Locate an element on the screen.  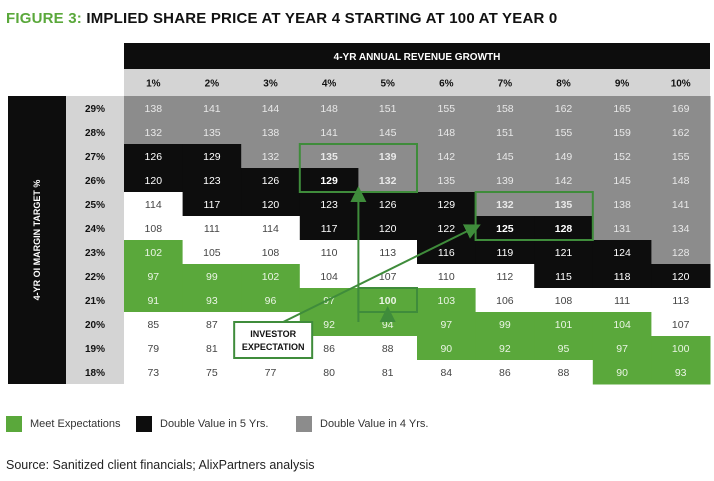
table-cell-value: 102 is located at coordinates (154, 253).